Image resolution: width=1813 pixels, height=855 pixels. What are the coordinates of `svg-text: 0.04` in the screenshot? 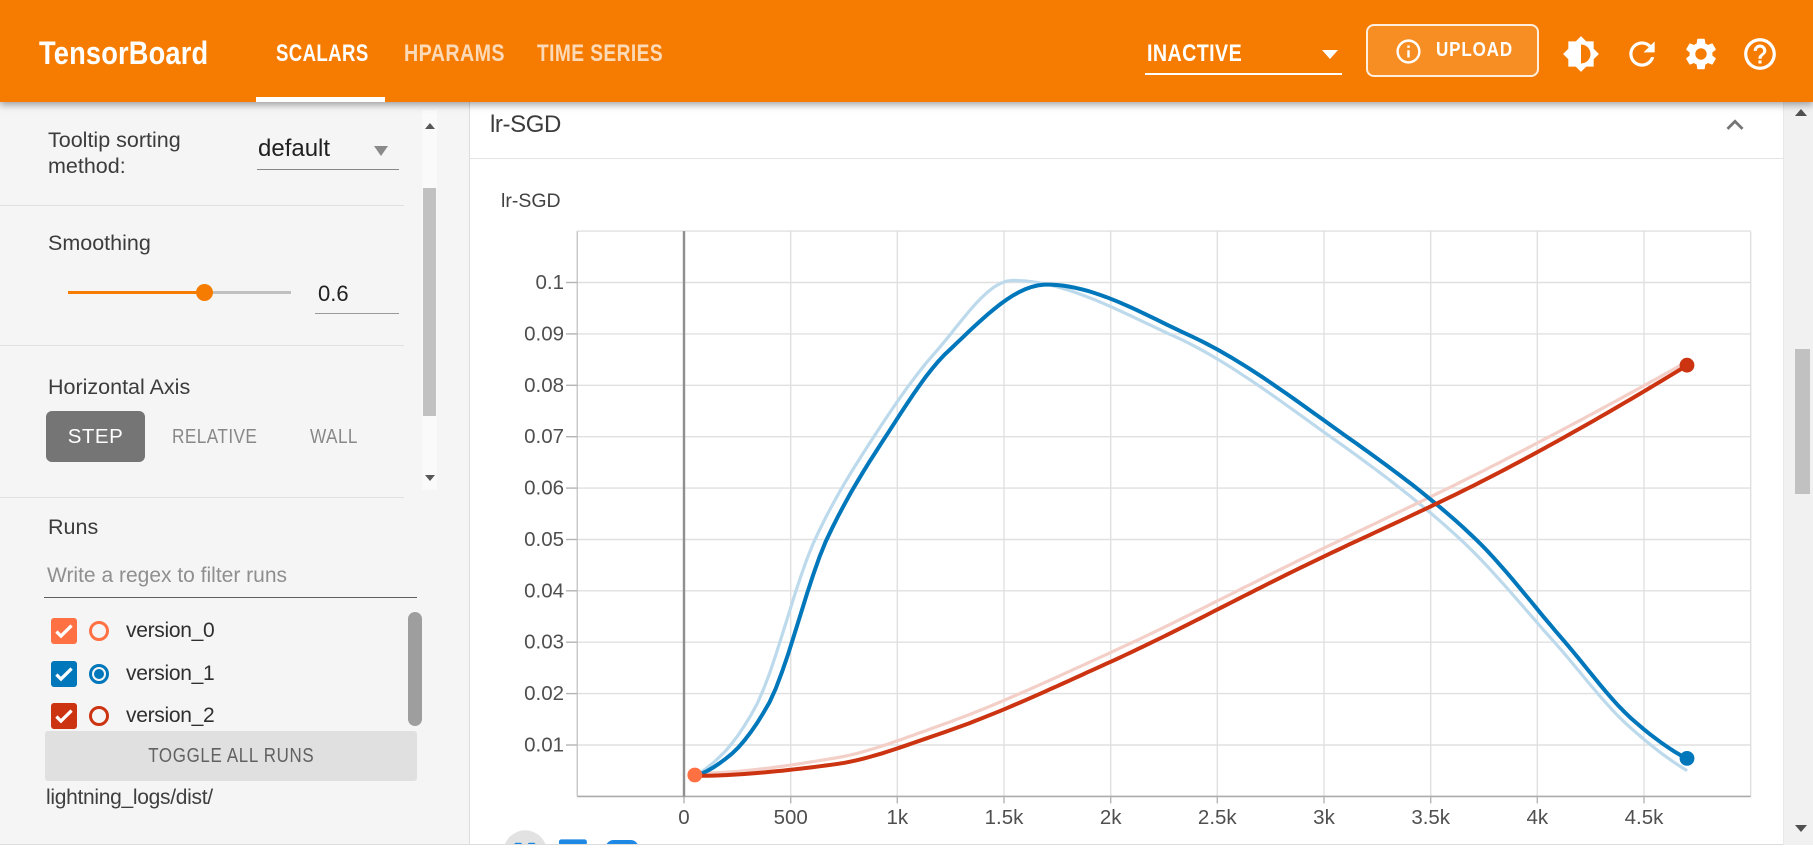 It's located at (544, 590).